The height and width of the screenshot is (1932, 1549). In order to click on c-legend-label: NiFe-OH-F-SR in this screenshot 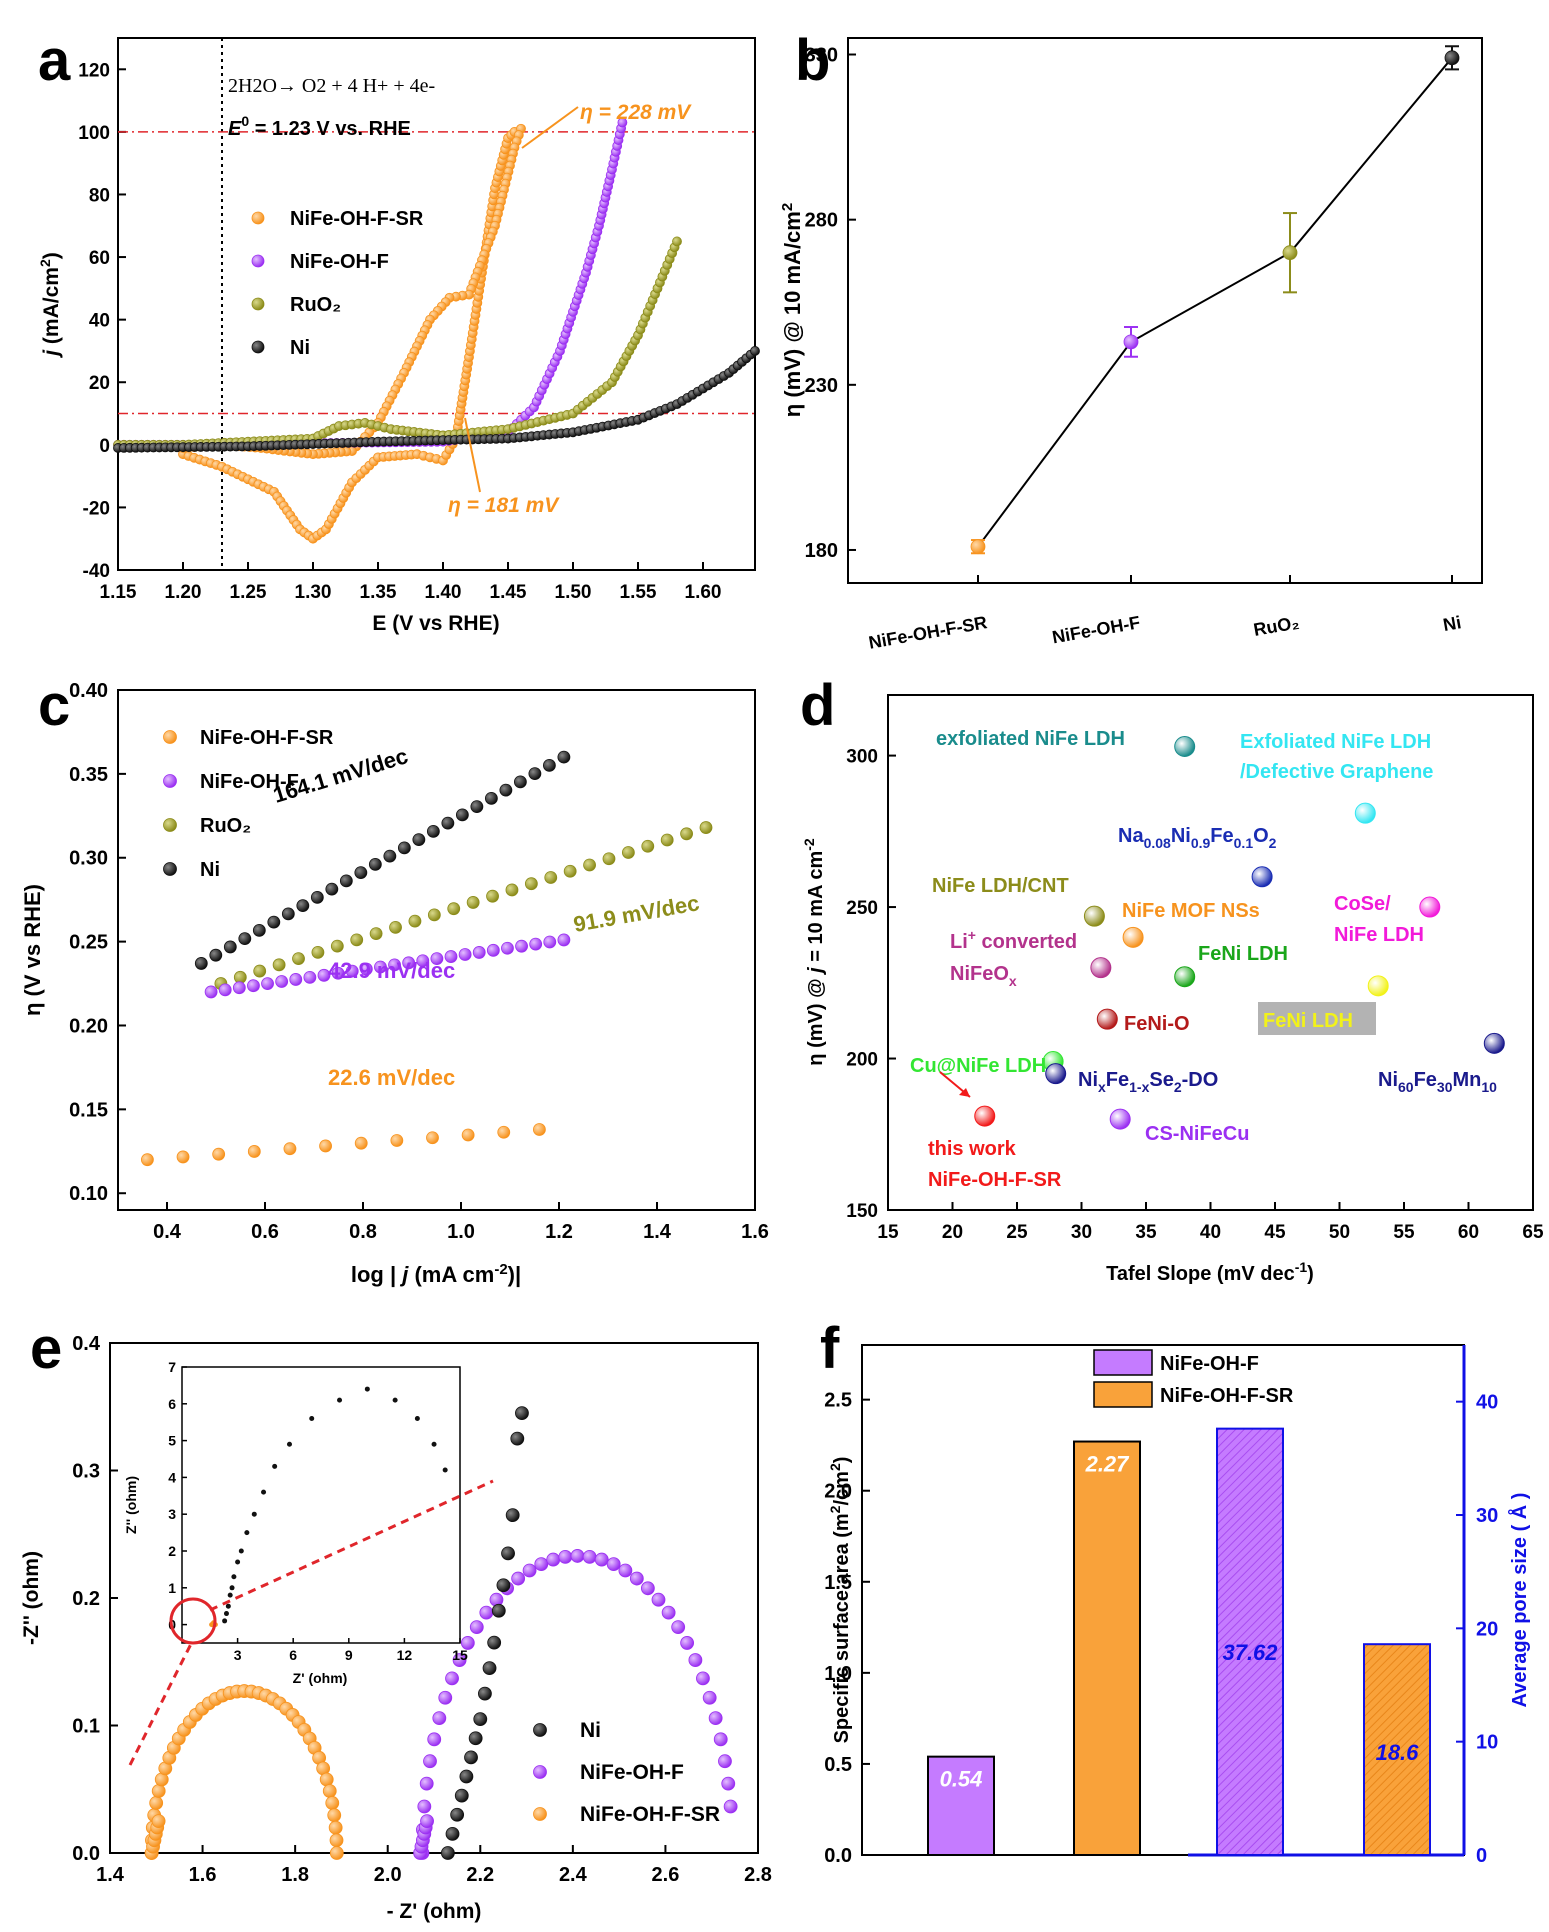, I will do `click(267, 738)`.